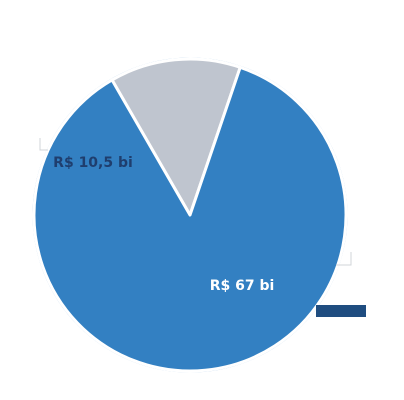 Image resolution: width=404 pixels, height=400 pixels. What do you see at coordinates (344, 259) in the screenshot?
I see `corner-mark-bottom-right` at bounding box center [344, 259].